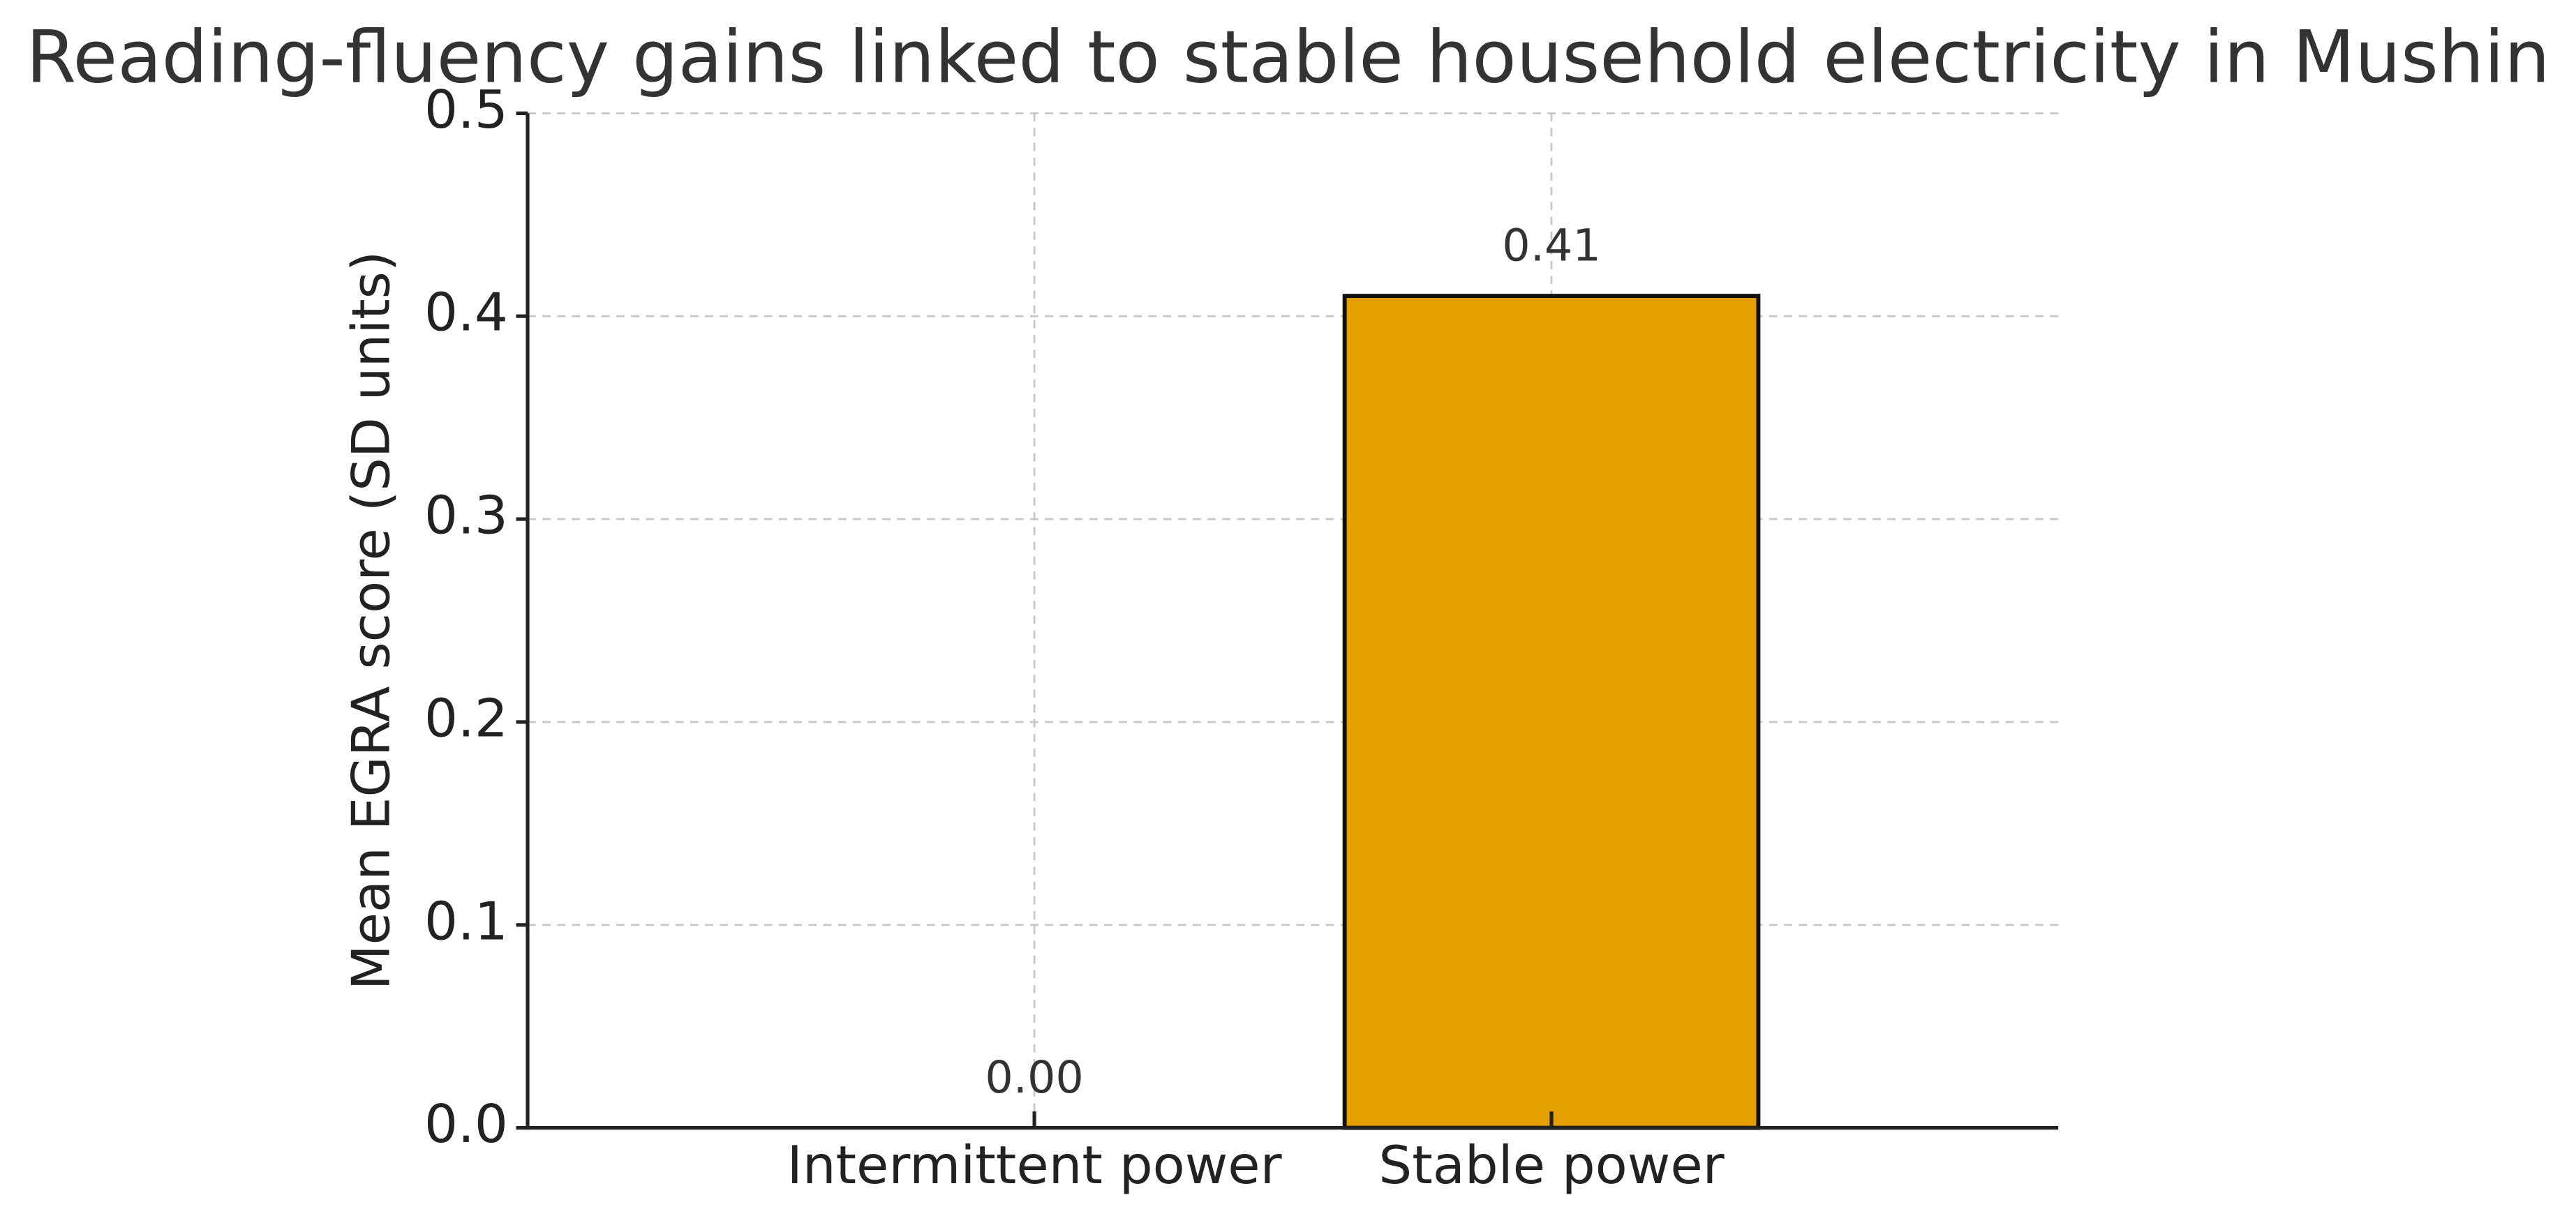 Image resolution: width=2576 pixels, height=1216 pixels. I want to click on y-tick-label: 0.0, so click(466, 1124).